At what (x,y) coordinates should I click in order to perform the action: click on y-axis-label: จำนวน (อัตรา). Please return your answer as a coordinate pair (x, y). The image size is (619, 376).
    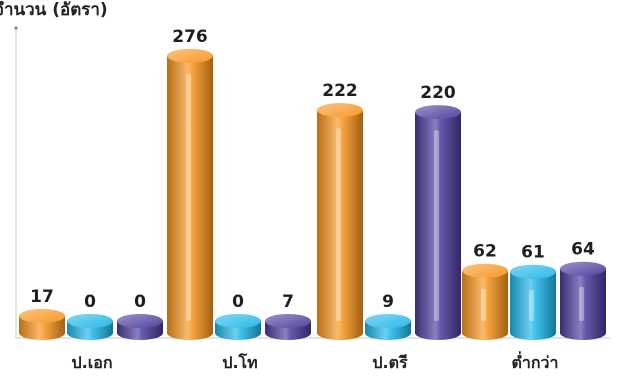
    Looking at the image, I should click on (54, 10).